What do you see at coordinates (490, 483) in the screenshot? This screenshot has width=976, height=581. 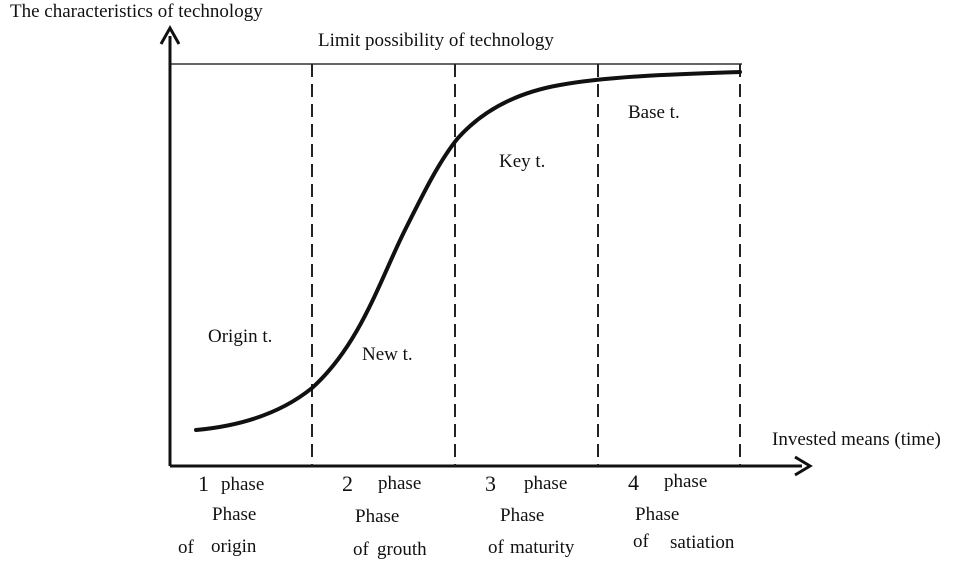 I see `phase-3-number: 3` at bounding box center [490, 483].